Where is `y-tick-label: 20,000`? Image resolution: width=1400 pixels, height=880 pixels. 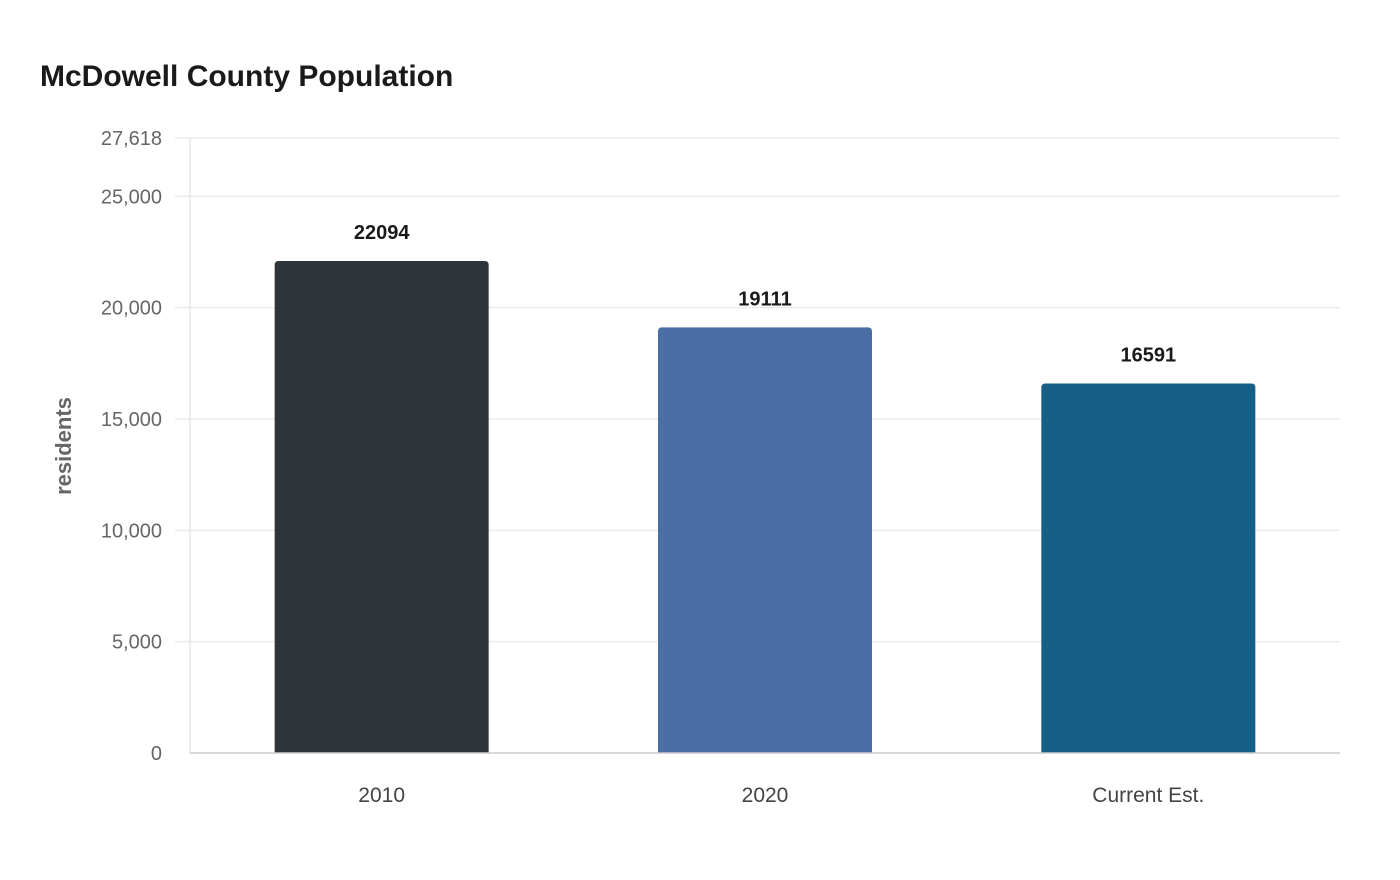 y-tick-label: 20,000 is located at coordinates (131, 309).